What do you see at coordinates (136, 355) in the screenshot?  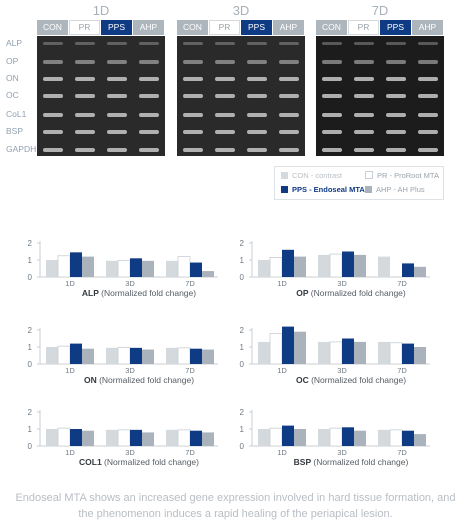 I see `bar-on-pps-3d` at bounding box center [136, 355].